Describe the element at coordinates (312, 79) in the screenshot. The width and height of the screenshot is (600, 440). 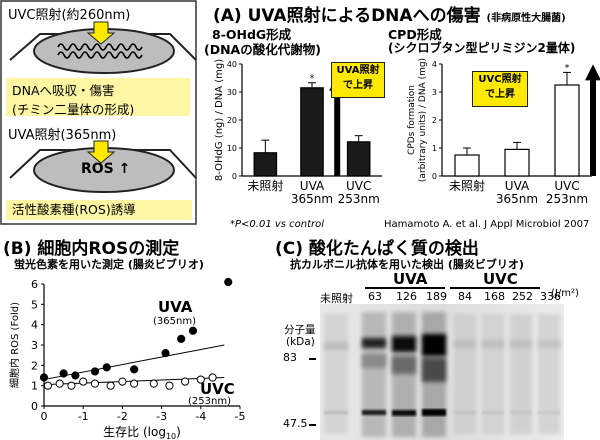
I see `oxidized-dna-significance-mark: *` at that location.